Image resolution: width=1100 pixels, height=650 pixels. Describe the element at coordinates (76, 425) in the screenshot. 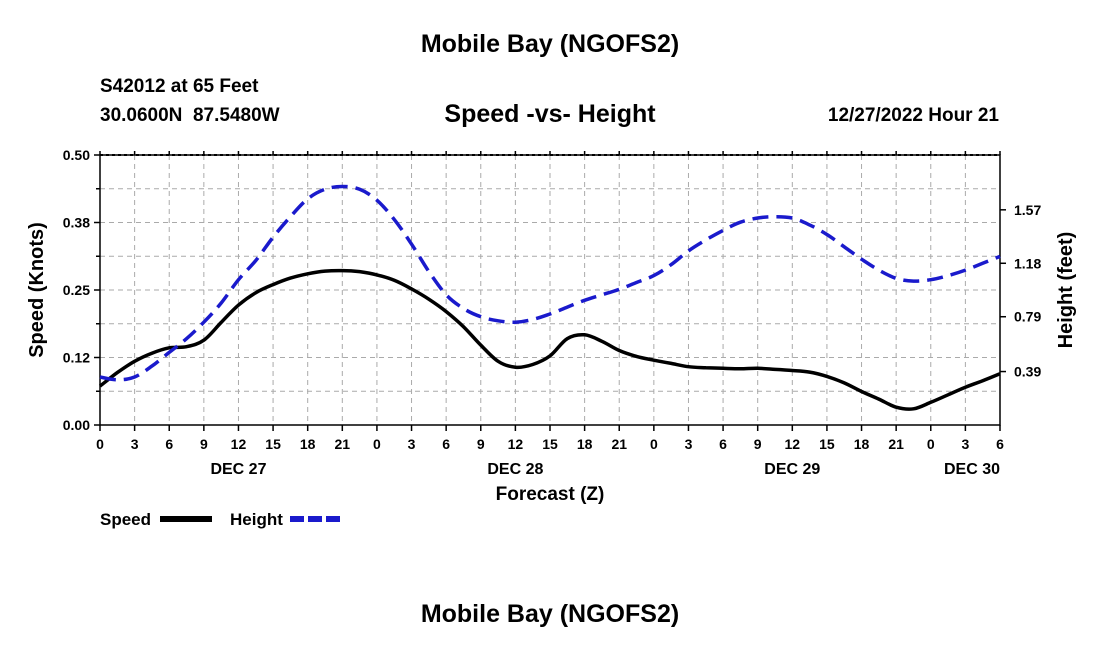

I see `y-left-tick-label: 0.00` at that location.